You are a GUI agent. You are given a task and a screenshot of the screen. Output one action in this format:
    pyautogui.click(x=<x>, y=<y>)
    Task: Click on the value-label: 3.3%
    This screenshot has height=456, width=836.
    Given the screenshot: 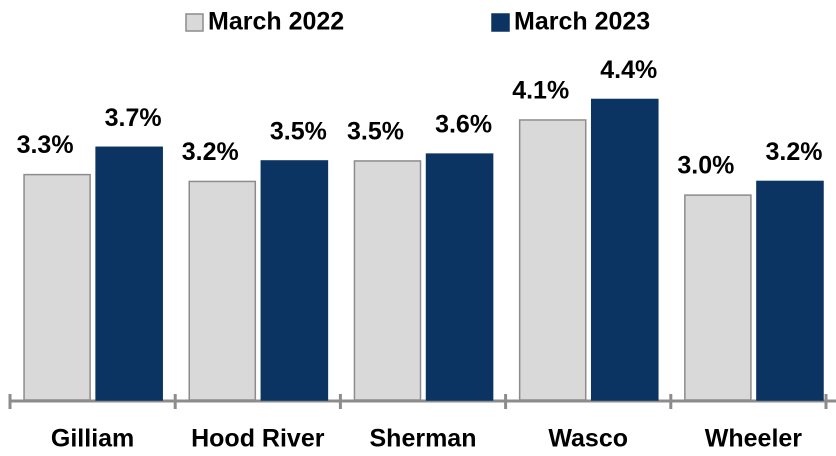 What is the action you would take?
    pyautogui.click(x=45, y=145)
    